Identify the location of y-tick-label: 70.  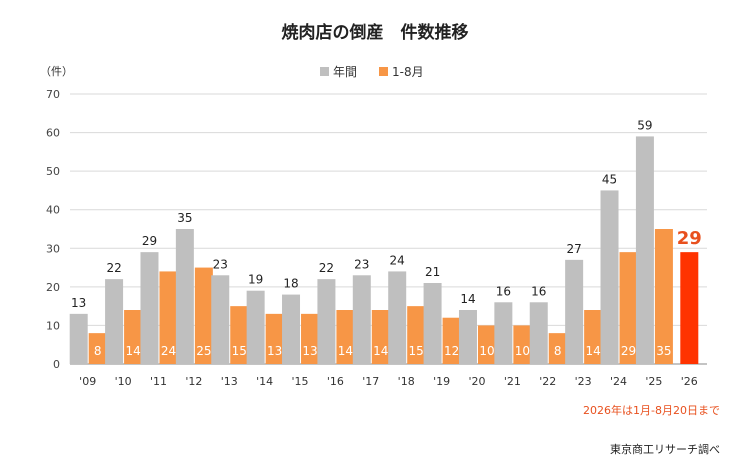
(53, 94).